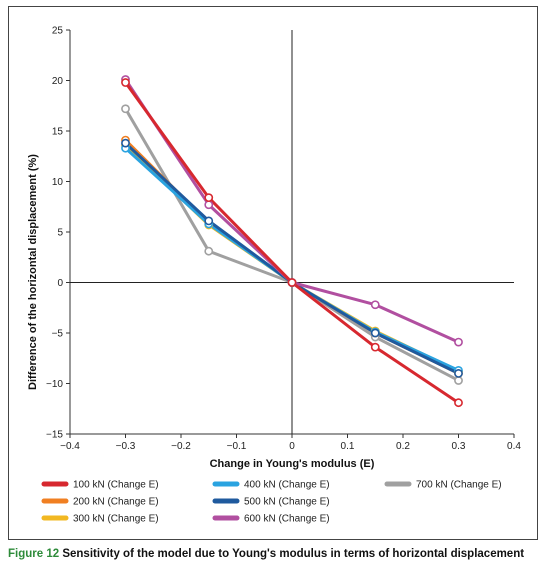 The image size is (548, 572). Describe the element at coordinates (116, 519) in the screenshot. I see `legend-label: 300 kN (Change E)` at that location.